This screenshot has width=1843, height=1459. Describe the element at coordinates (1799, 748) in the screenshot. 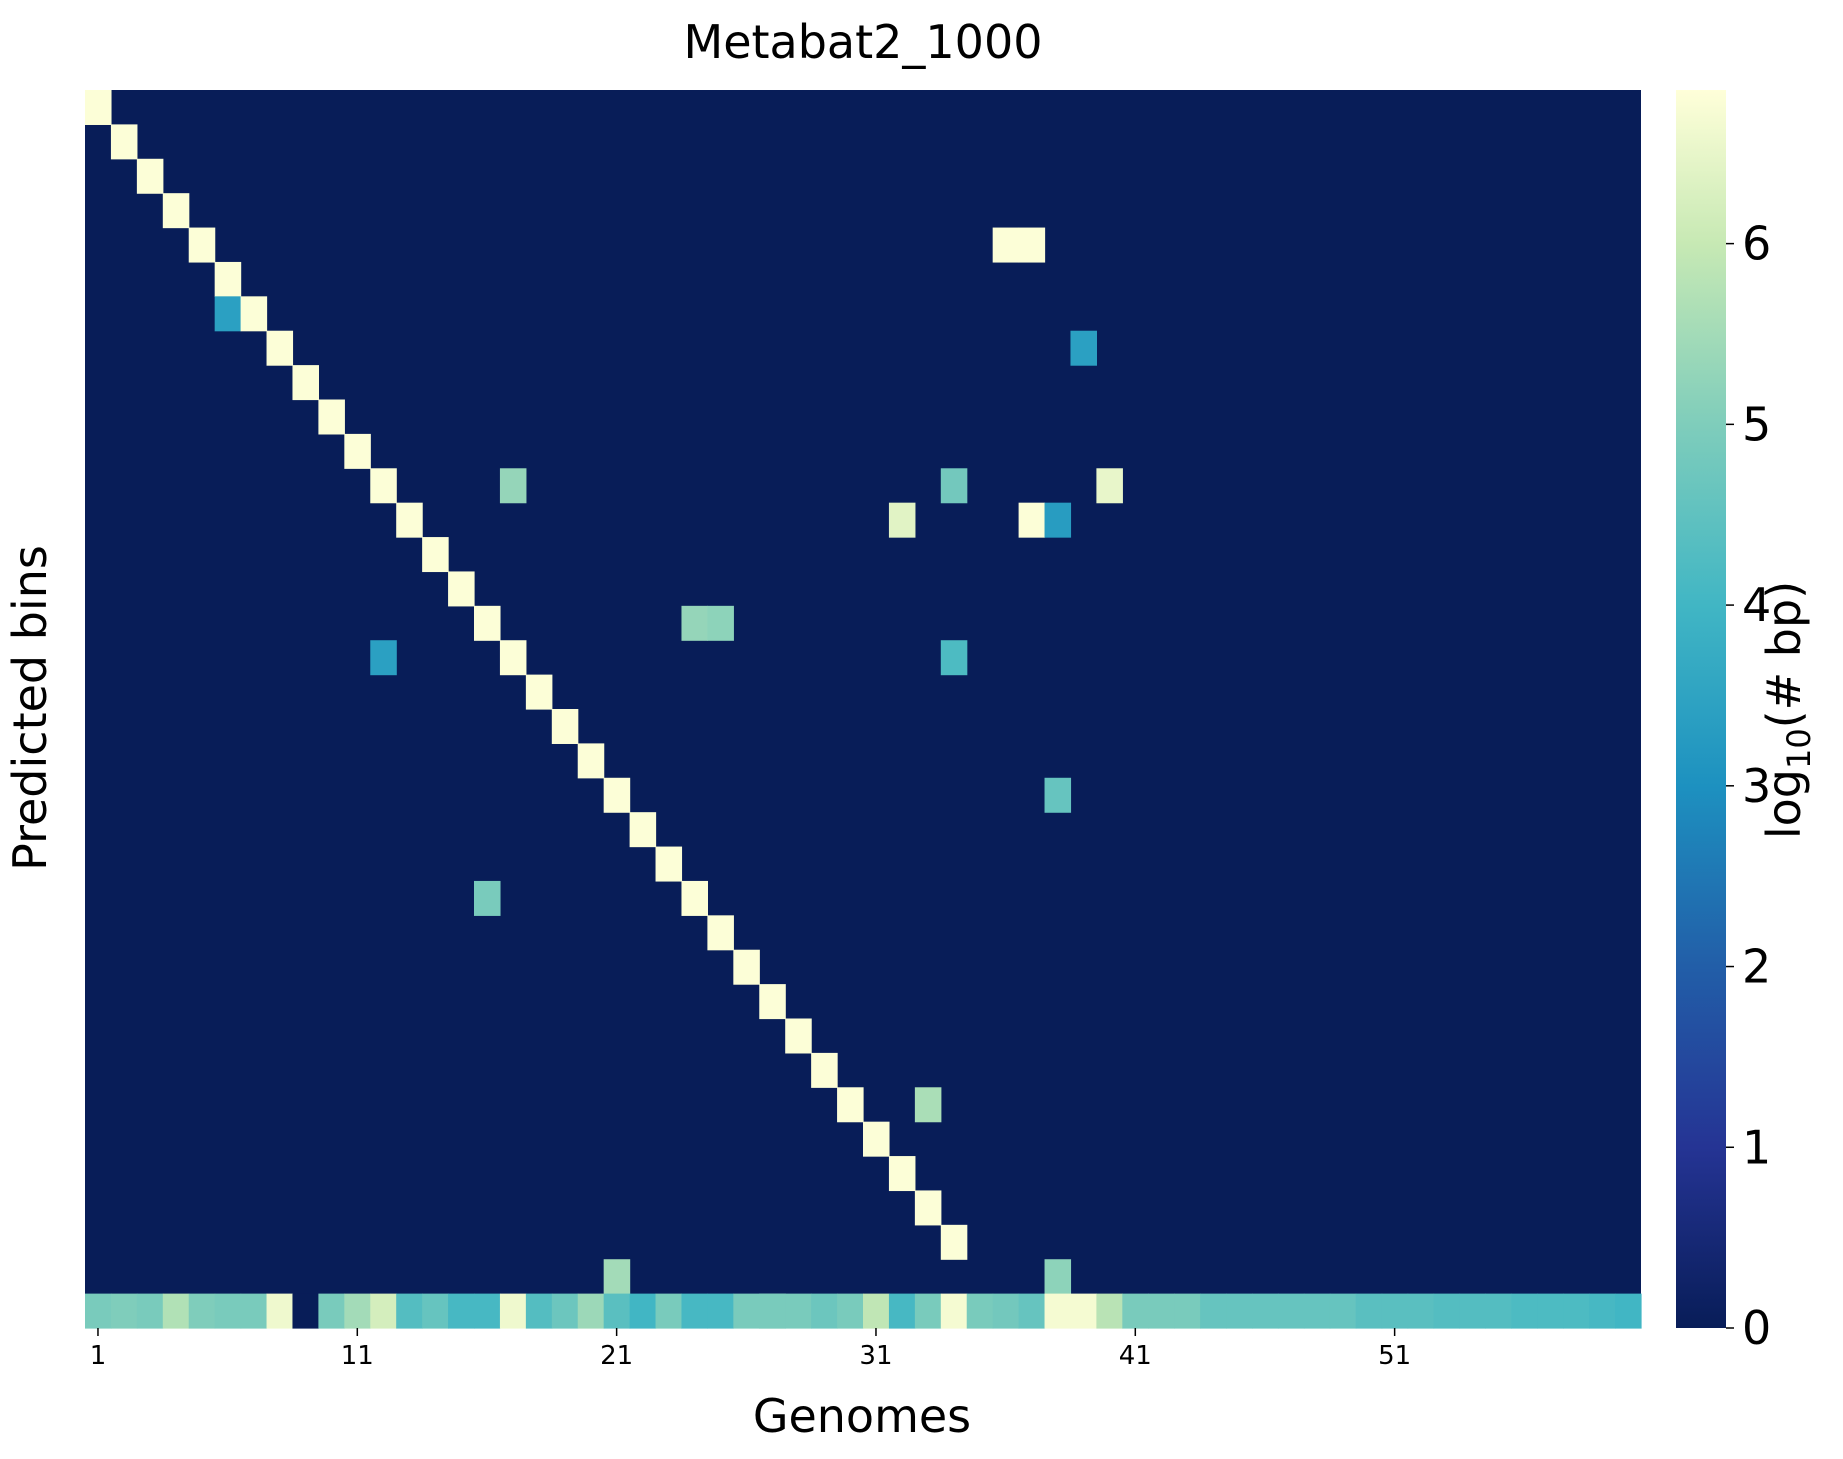

I see `colorbar-label-sub: 10` at that location.